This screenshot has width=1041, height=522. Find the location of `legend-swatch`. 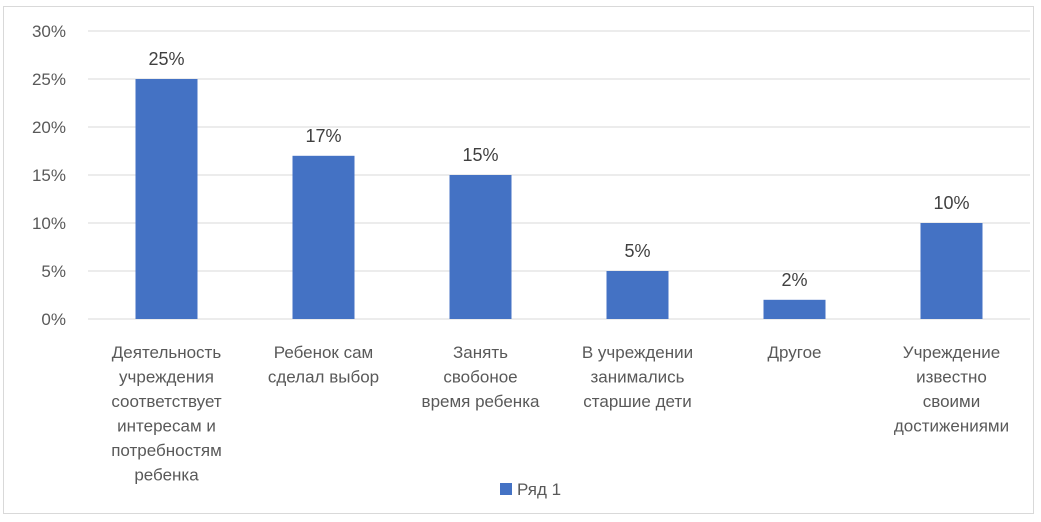

legend-swatch is located at coordinates (506, 489).